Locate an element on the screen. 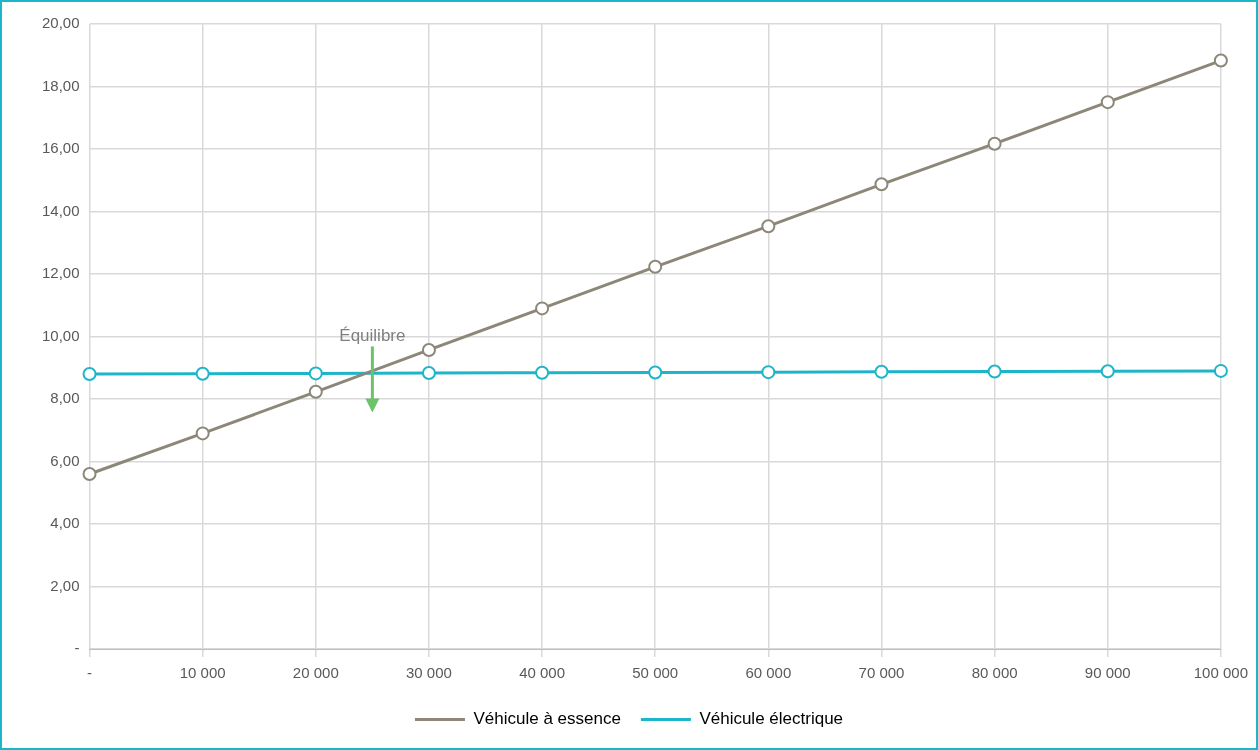 The image size is (1258, 750). y-tick-label: 6,00 is located at coordinates (65, 460).